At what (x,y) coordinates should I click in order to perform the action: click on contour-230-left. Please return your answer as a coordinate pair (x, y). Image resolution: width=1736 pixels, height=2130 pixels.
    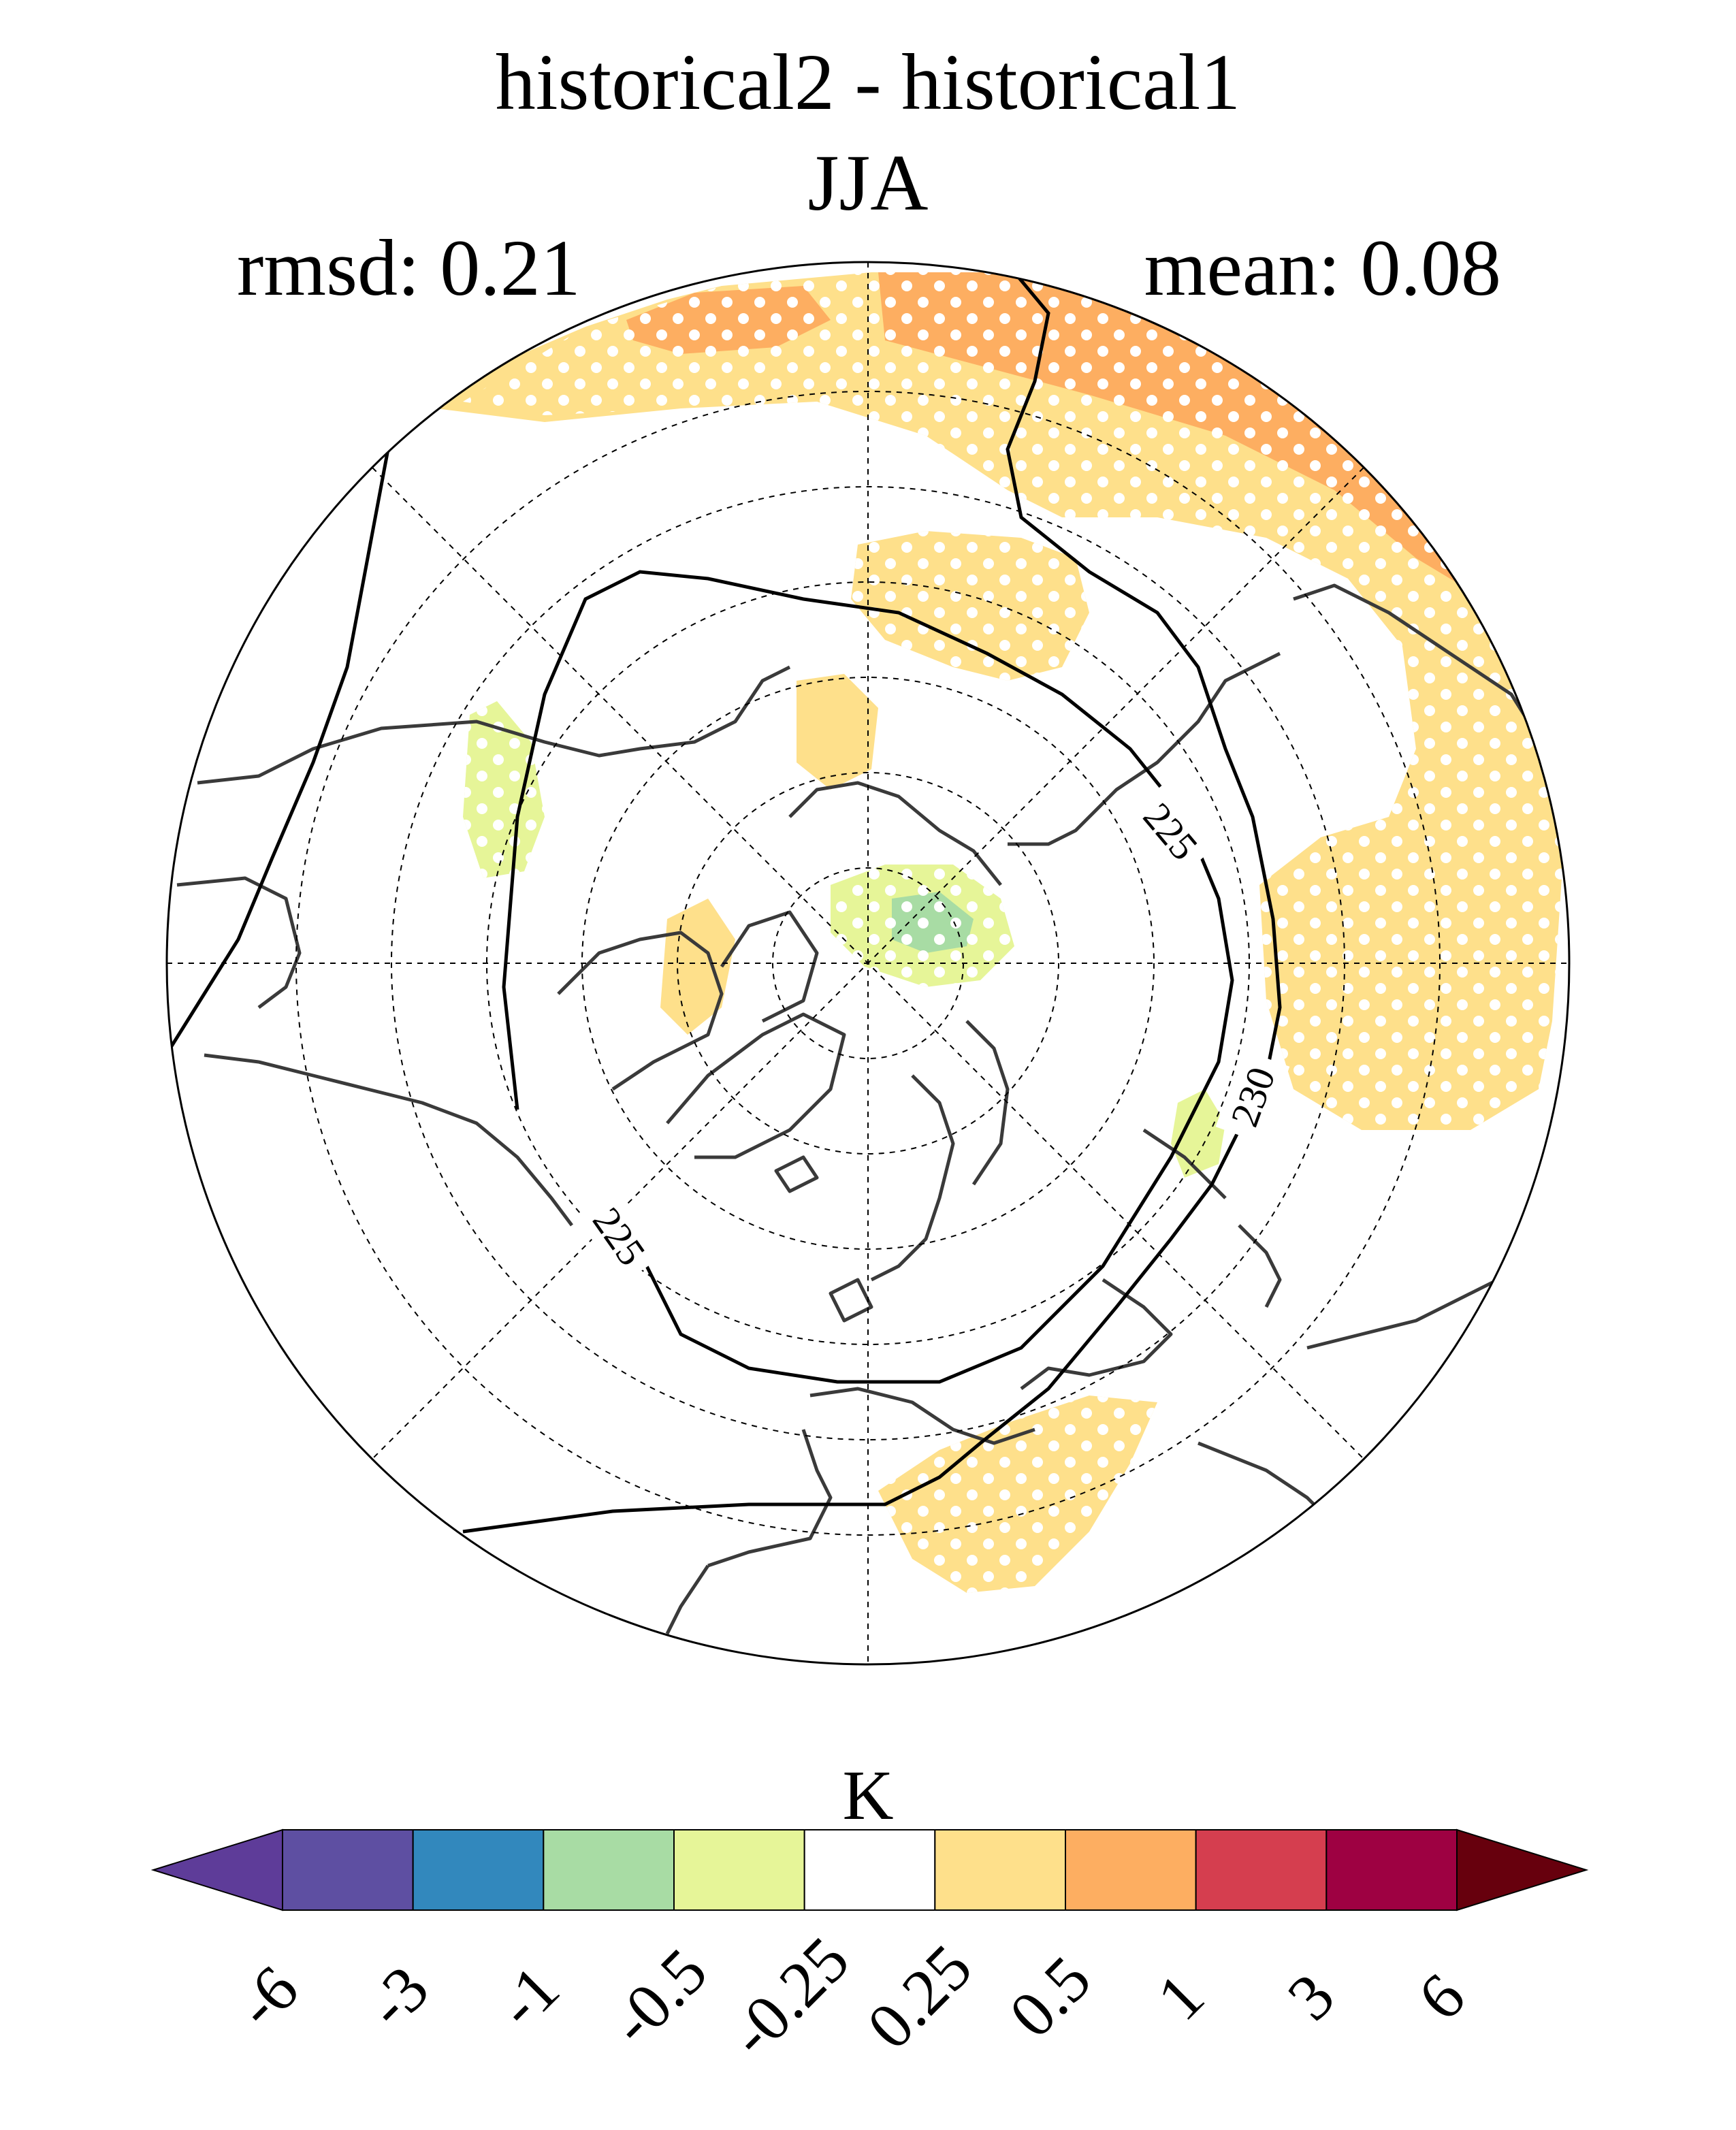
    Looking at the image, I should click on (279, 749).